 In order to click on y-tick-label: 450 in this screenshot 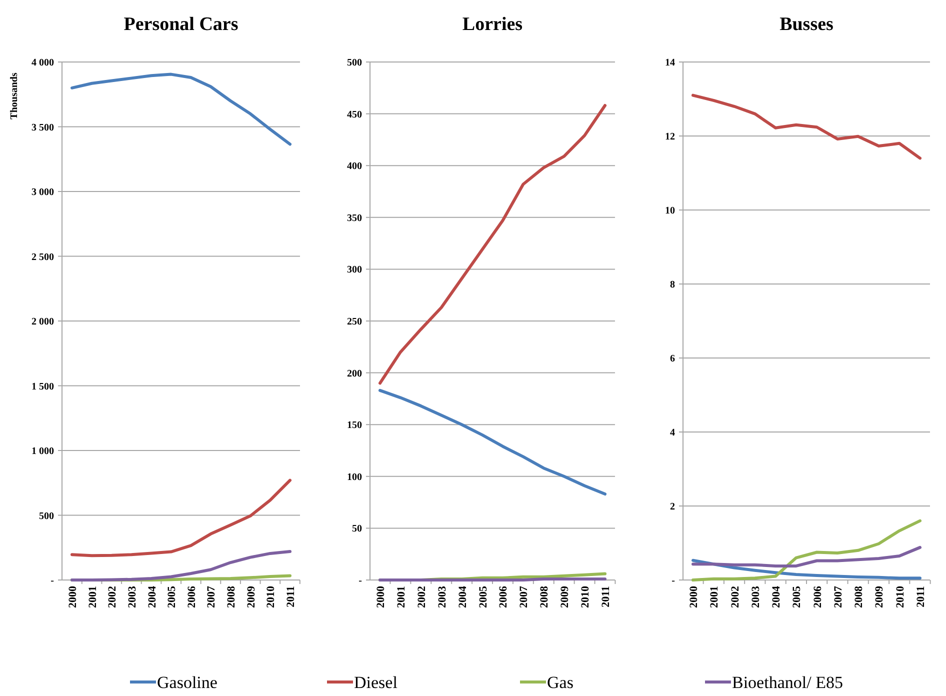, I will do `click(354, 114)`.